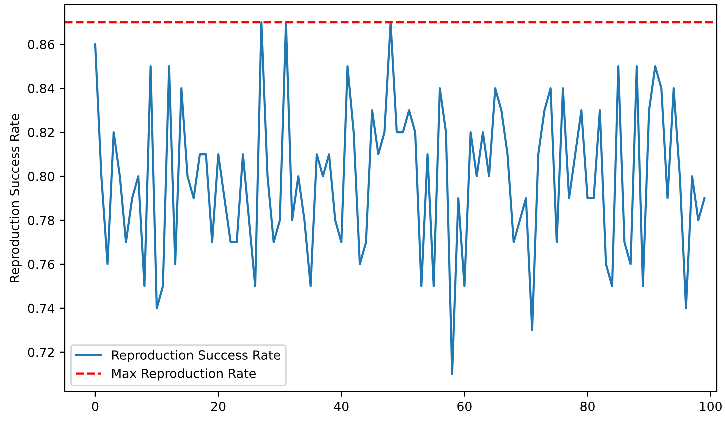  Describe the element at coordinates (711, 407) in the screenshot. I see `x-tick-label: 100` at that location.